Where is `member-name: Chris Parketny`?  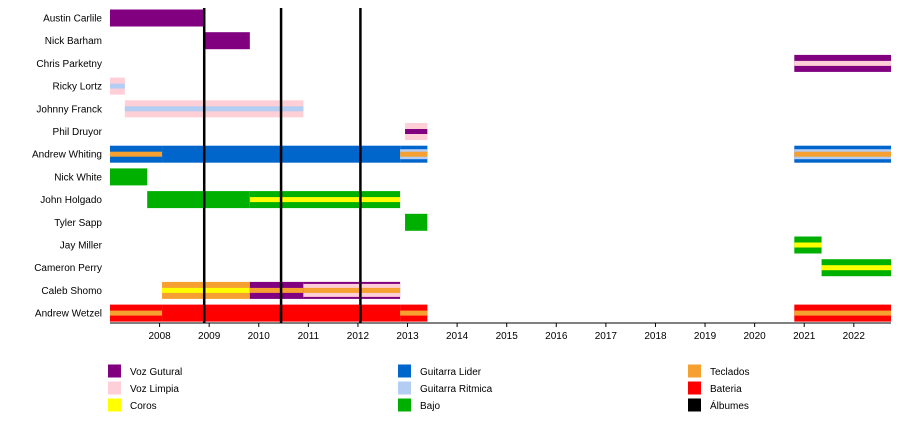 member-name: Chris Parketny is located at coordinates (69, 64).